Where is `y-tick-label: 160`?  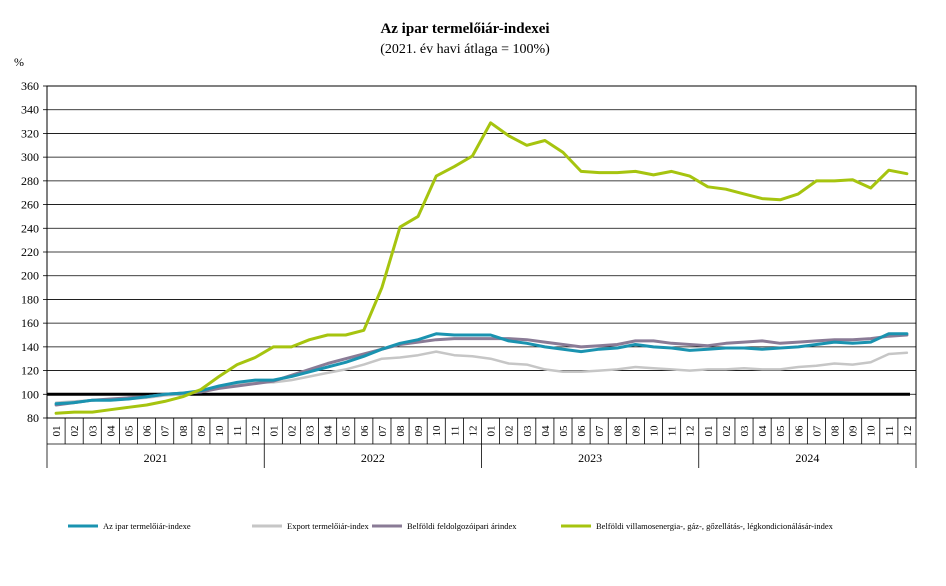
y-tick-label: 160 is located at coordinates (30, 323).